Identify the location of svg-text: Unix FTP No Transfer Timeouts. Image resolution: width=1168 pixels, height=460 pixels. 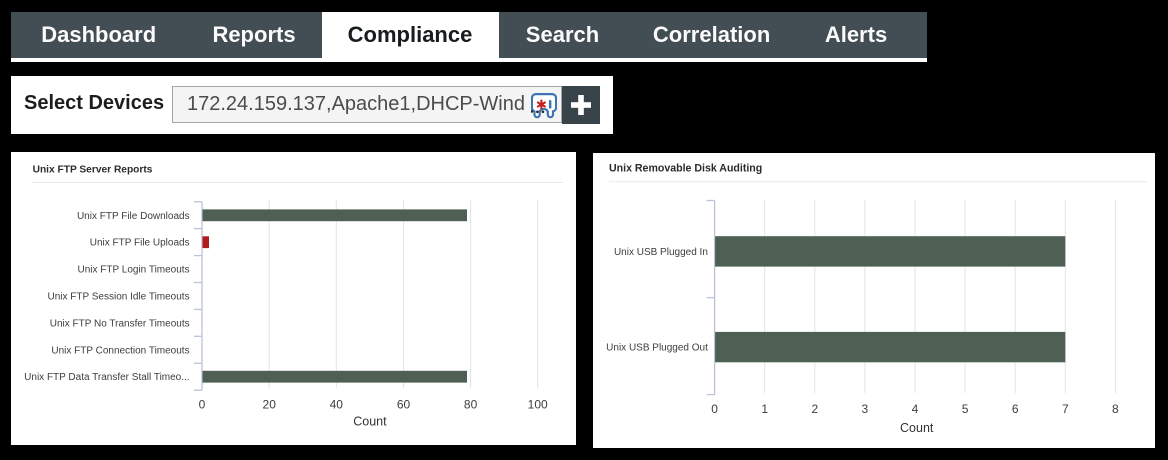
(120, 324).